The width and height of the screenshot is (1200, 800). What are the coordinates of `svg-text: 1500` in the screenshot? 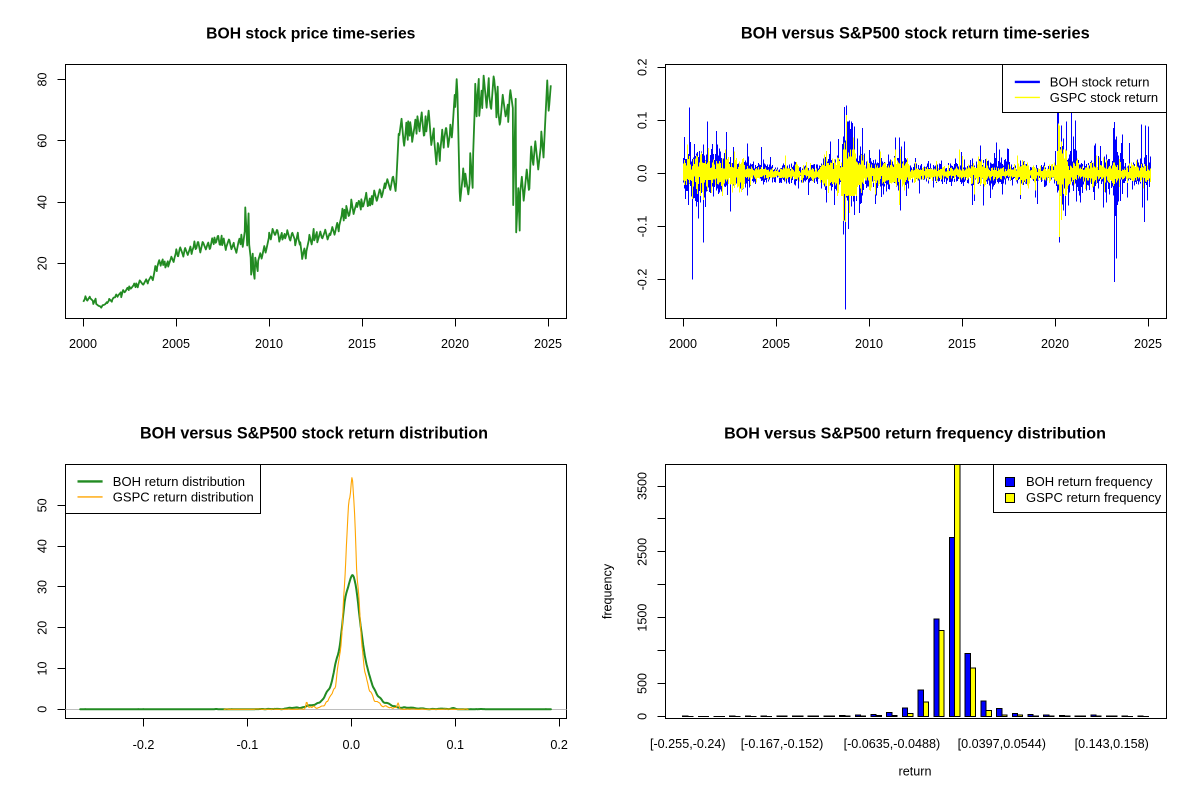 It's located at (642, 618).